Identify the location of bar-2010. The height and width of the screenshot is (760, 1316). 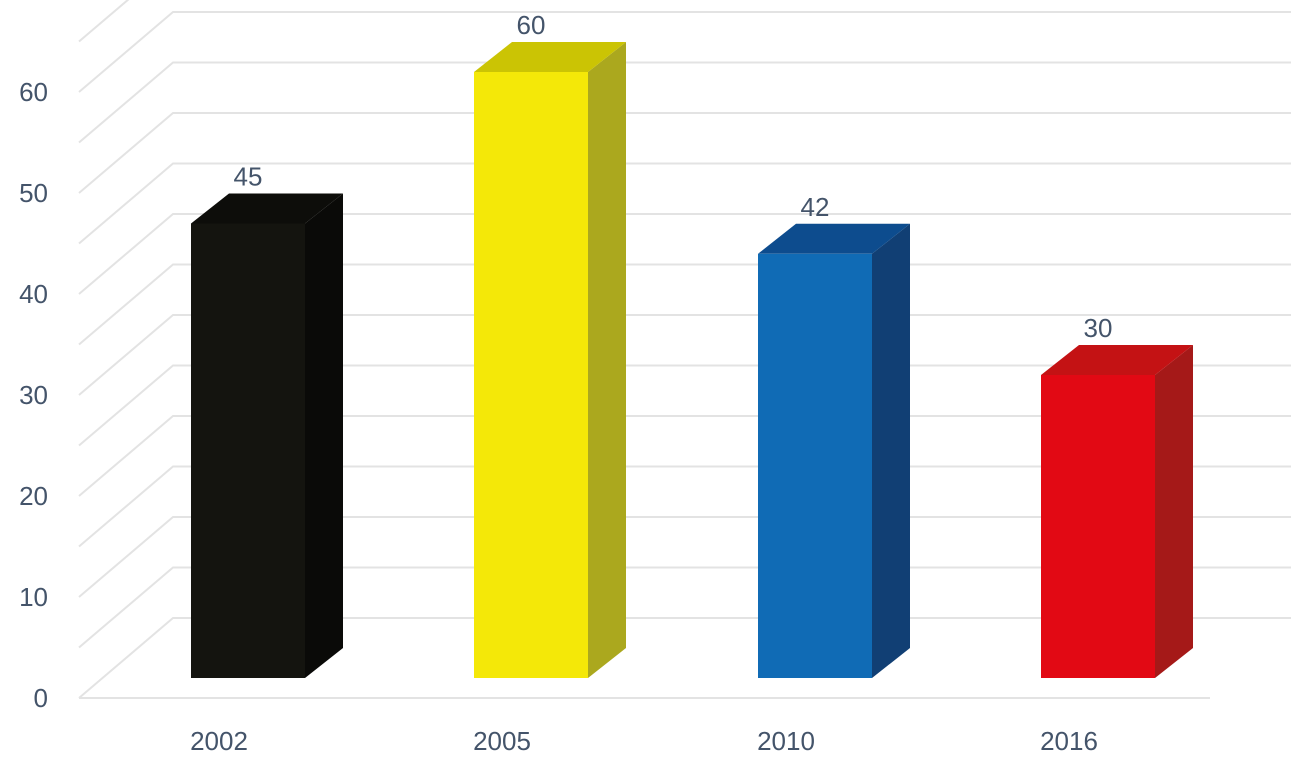
(834, 451).